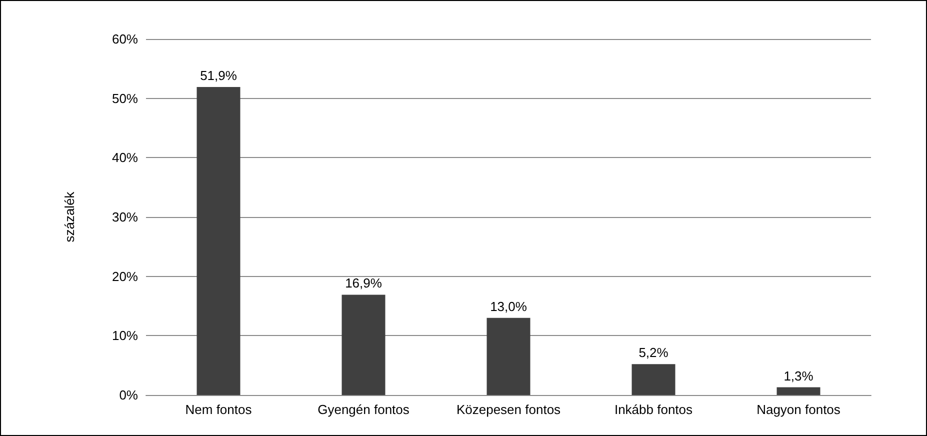  I want to click on x-tick-label: Gyengén fontos, so click(364, 409).